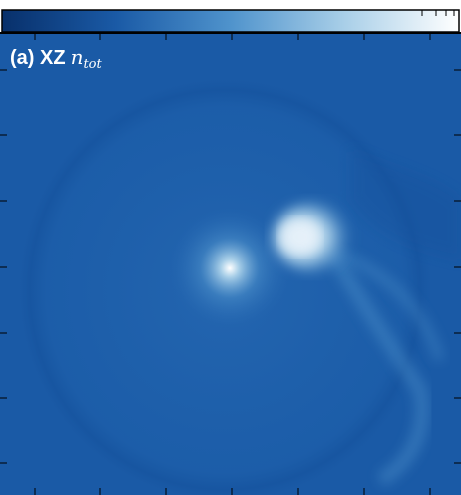  I want to click on panel-label: (a) XZ ntot, so click(56, 58).